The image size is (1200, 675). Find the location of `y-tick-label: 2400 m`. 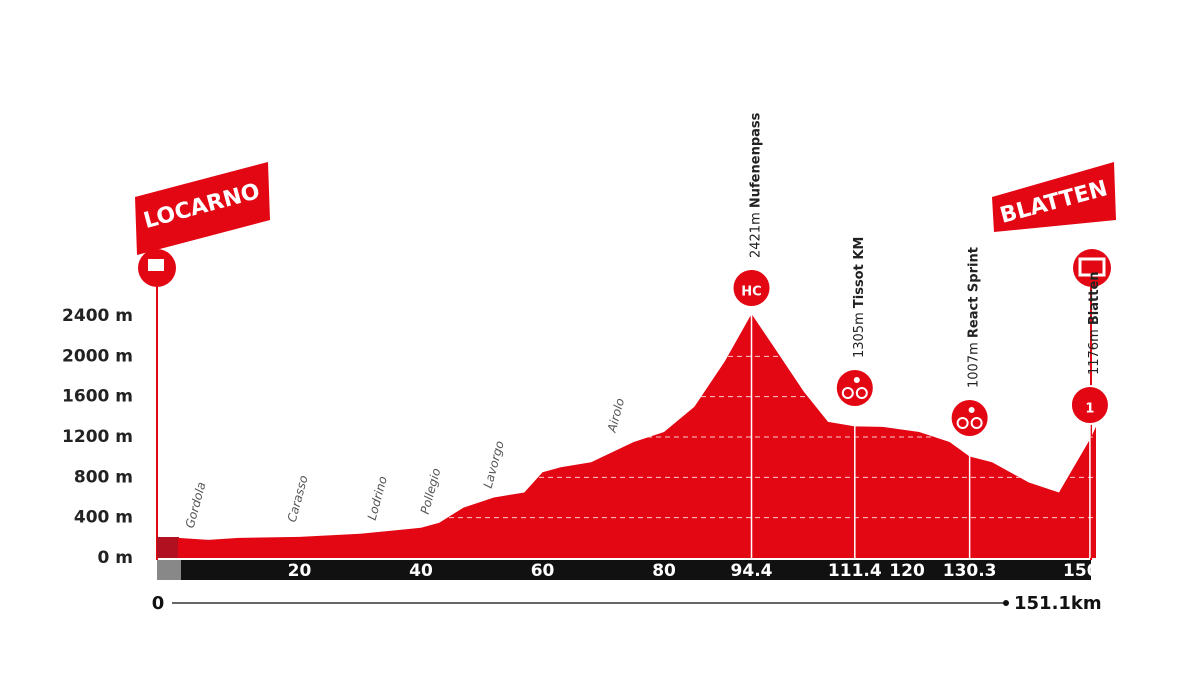

y-tick-label: 2400 m is located at coordinates (97, 316).